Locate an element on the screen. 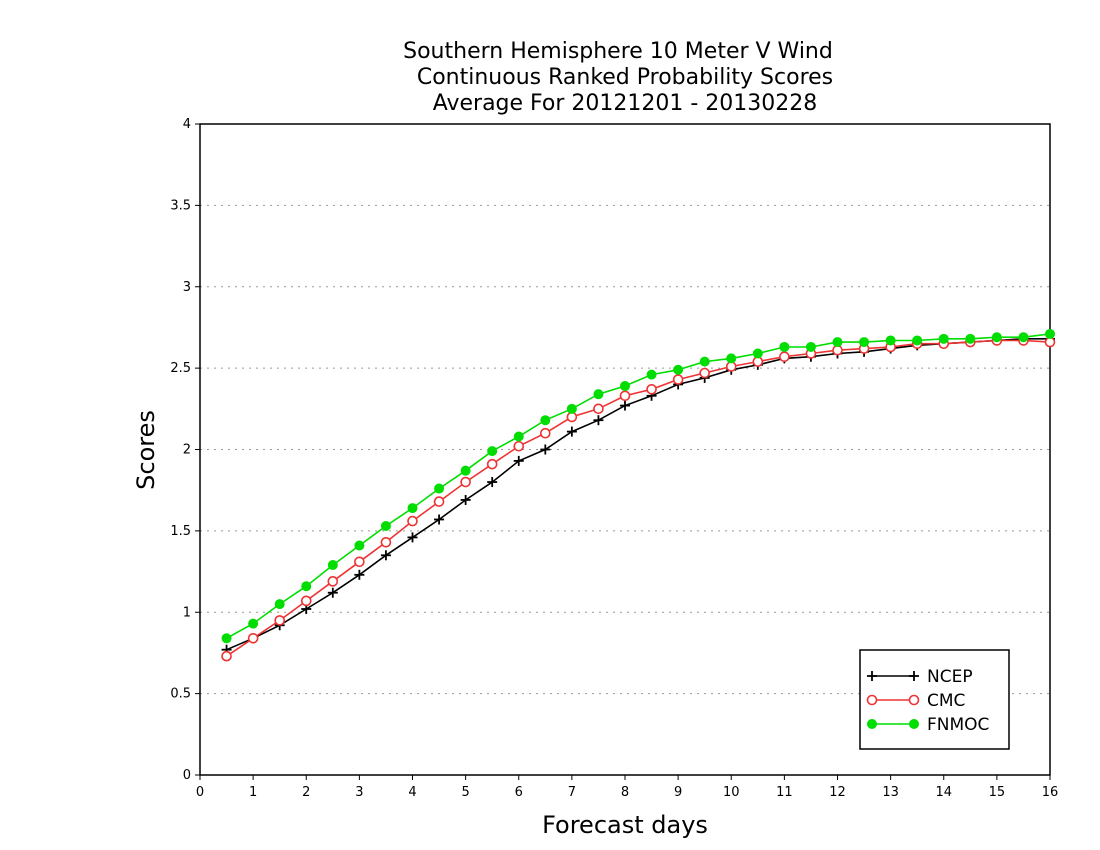 This screenshot has width=1100, height=850. legend-item-fnmoc: FNMOC is located at coordinates (928, 725).